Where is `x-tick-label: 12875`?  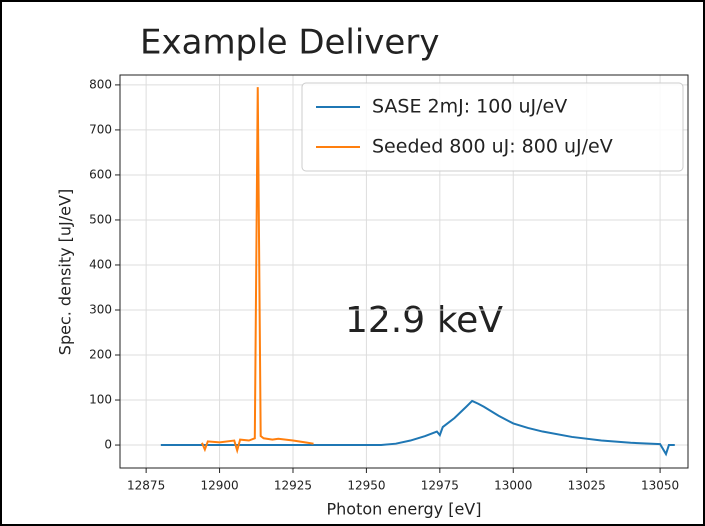
x-tick-label: 12875 is located at coordinates (146, 486).